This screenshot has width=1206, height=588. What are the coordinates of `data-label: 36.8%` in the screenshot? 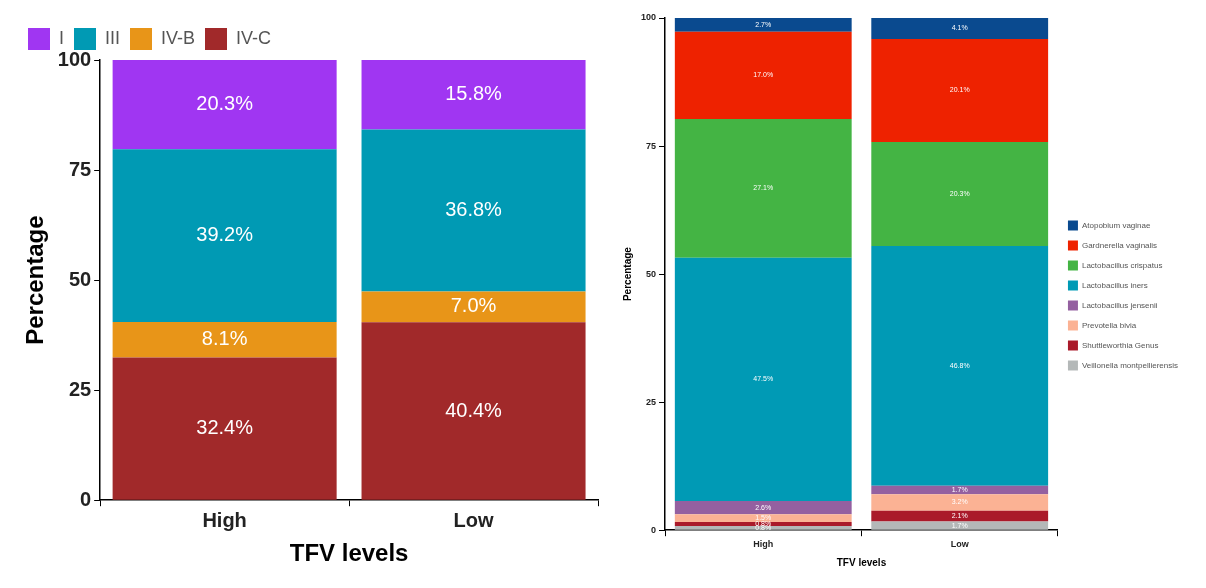 It's located at (474, 209).